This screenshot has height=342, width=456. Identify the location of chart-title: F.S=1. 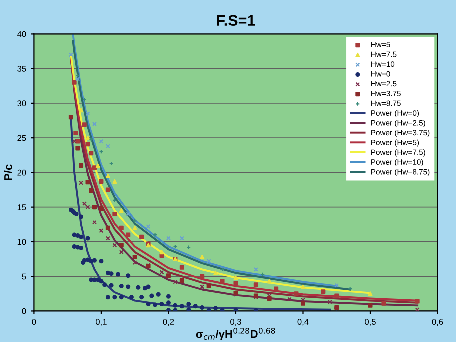
(236, 20).